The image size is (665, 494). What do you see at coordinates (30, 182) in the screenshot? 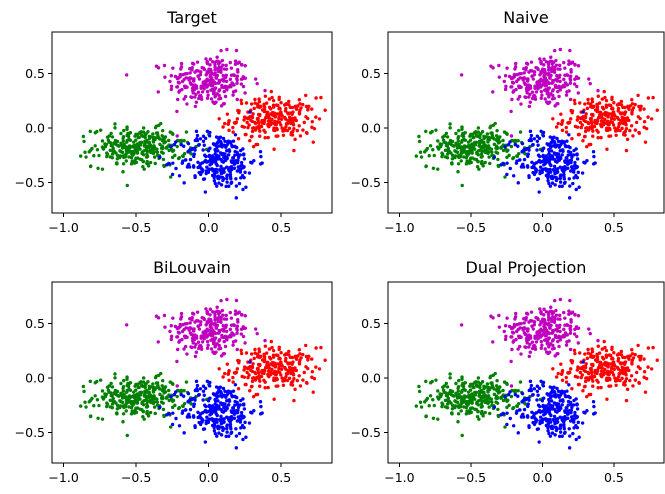
I see `y-tick-label: −0.5` at bounding box center [30, 182].